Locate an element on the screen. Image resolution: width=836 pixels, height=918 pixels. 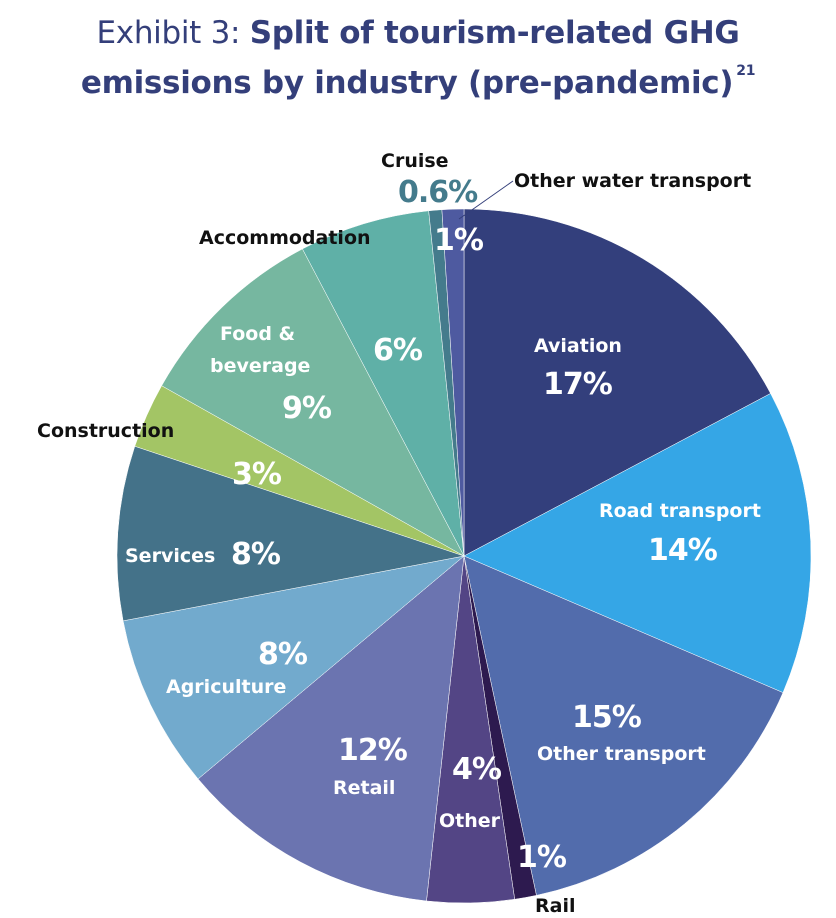
label-other-pct: 4% is located at coordinates (477, 769).